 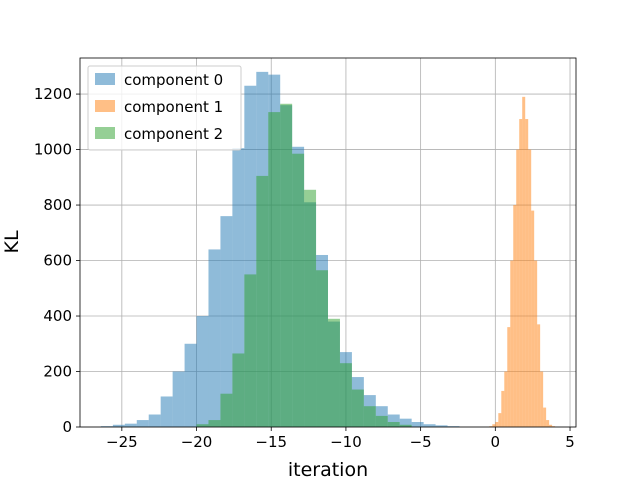 I want to click on legend-label: component 1, so click(x=173, y=107).